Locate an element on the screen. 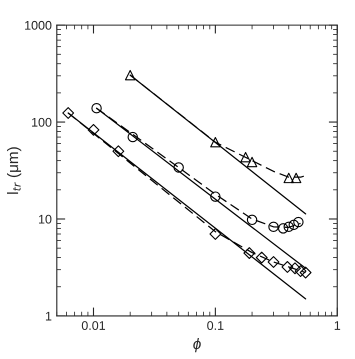 Image resolution: width=355 pixels, height=359 pixels. y-tick-label: 10 is located at coordinates (45, 219).